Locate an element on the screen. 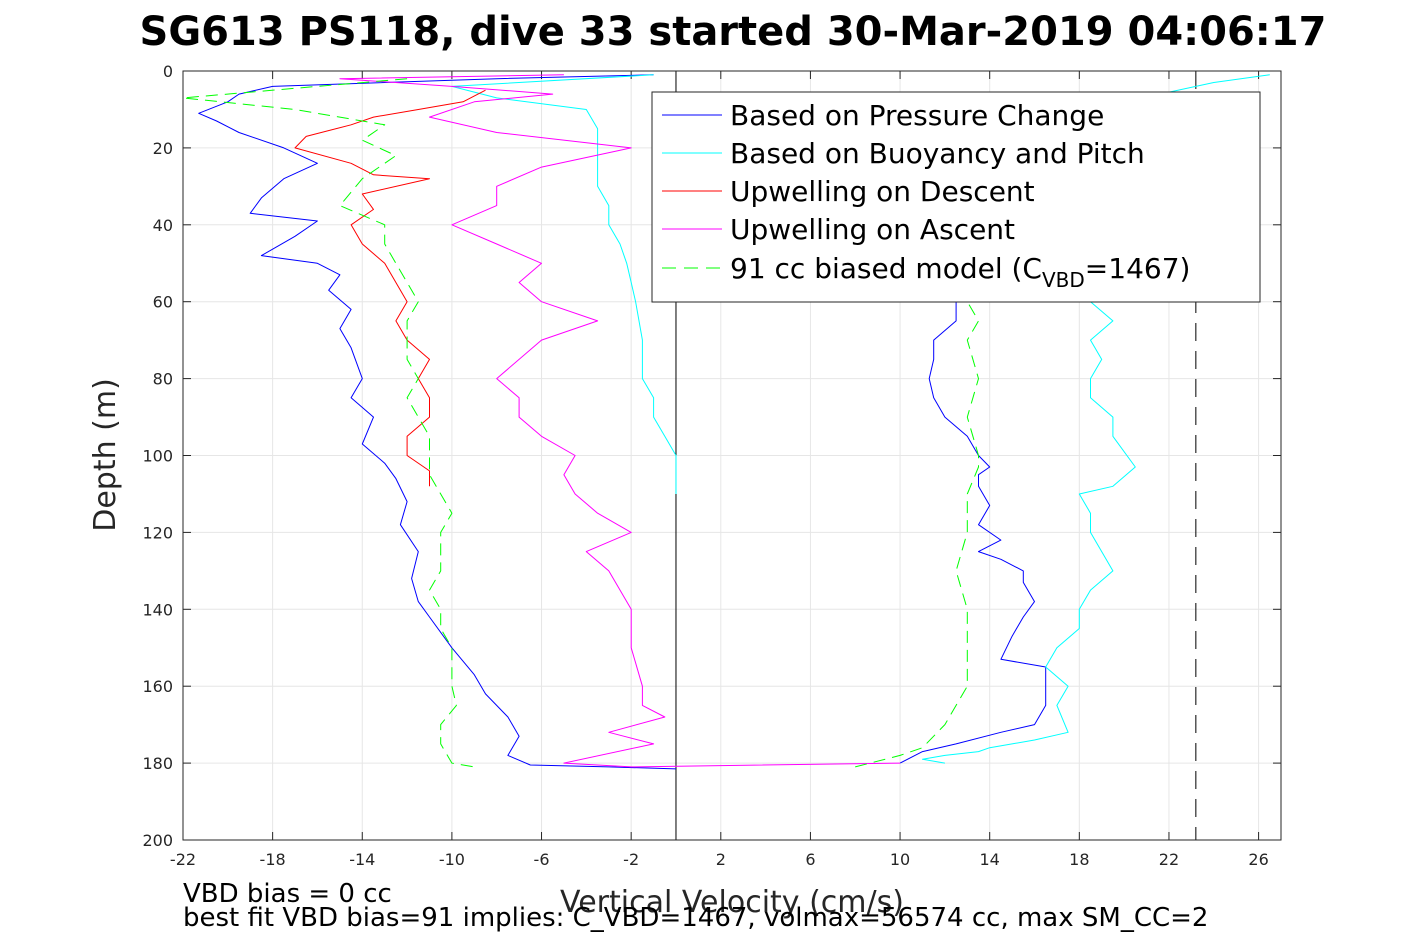 The width and height of the screenshot is (1417, 945). y-tick-label: 100 is located at coordinates (157, 456).